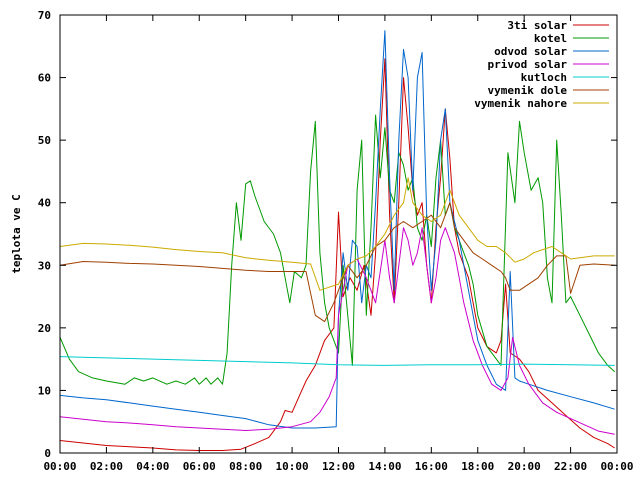 The height and width of the screenshot is (485, 640). What do you see at coordinates (245, 466) in the screenshot?
I see `x-tick-label-4: 08:00` at bounding box center [245, 466].